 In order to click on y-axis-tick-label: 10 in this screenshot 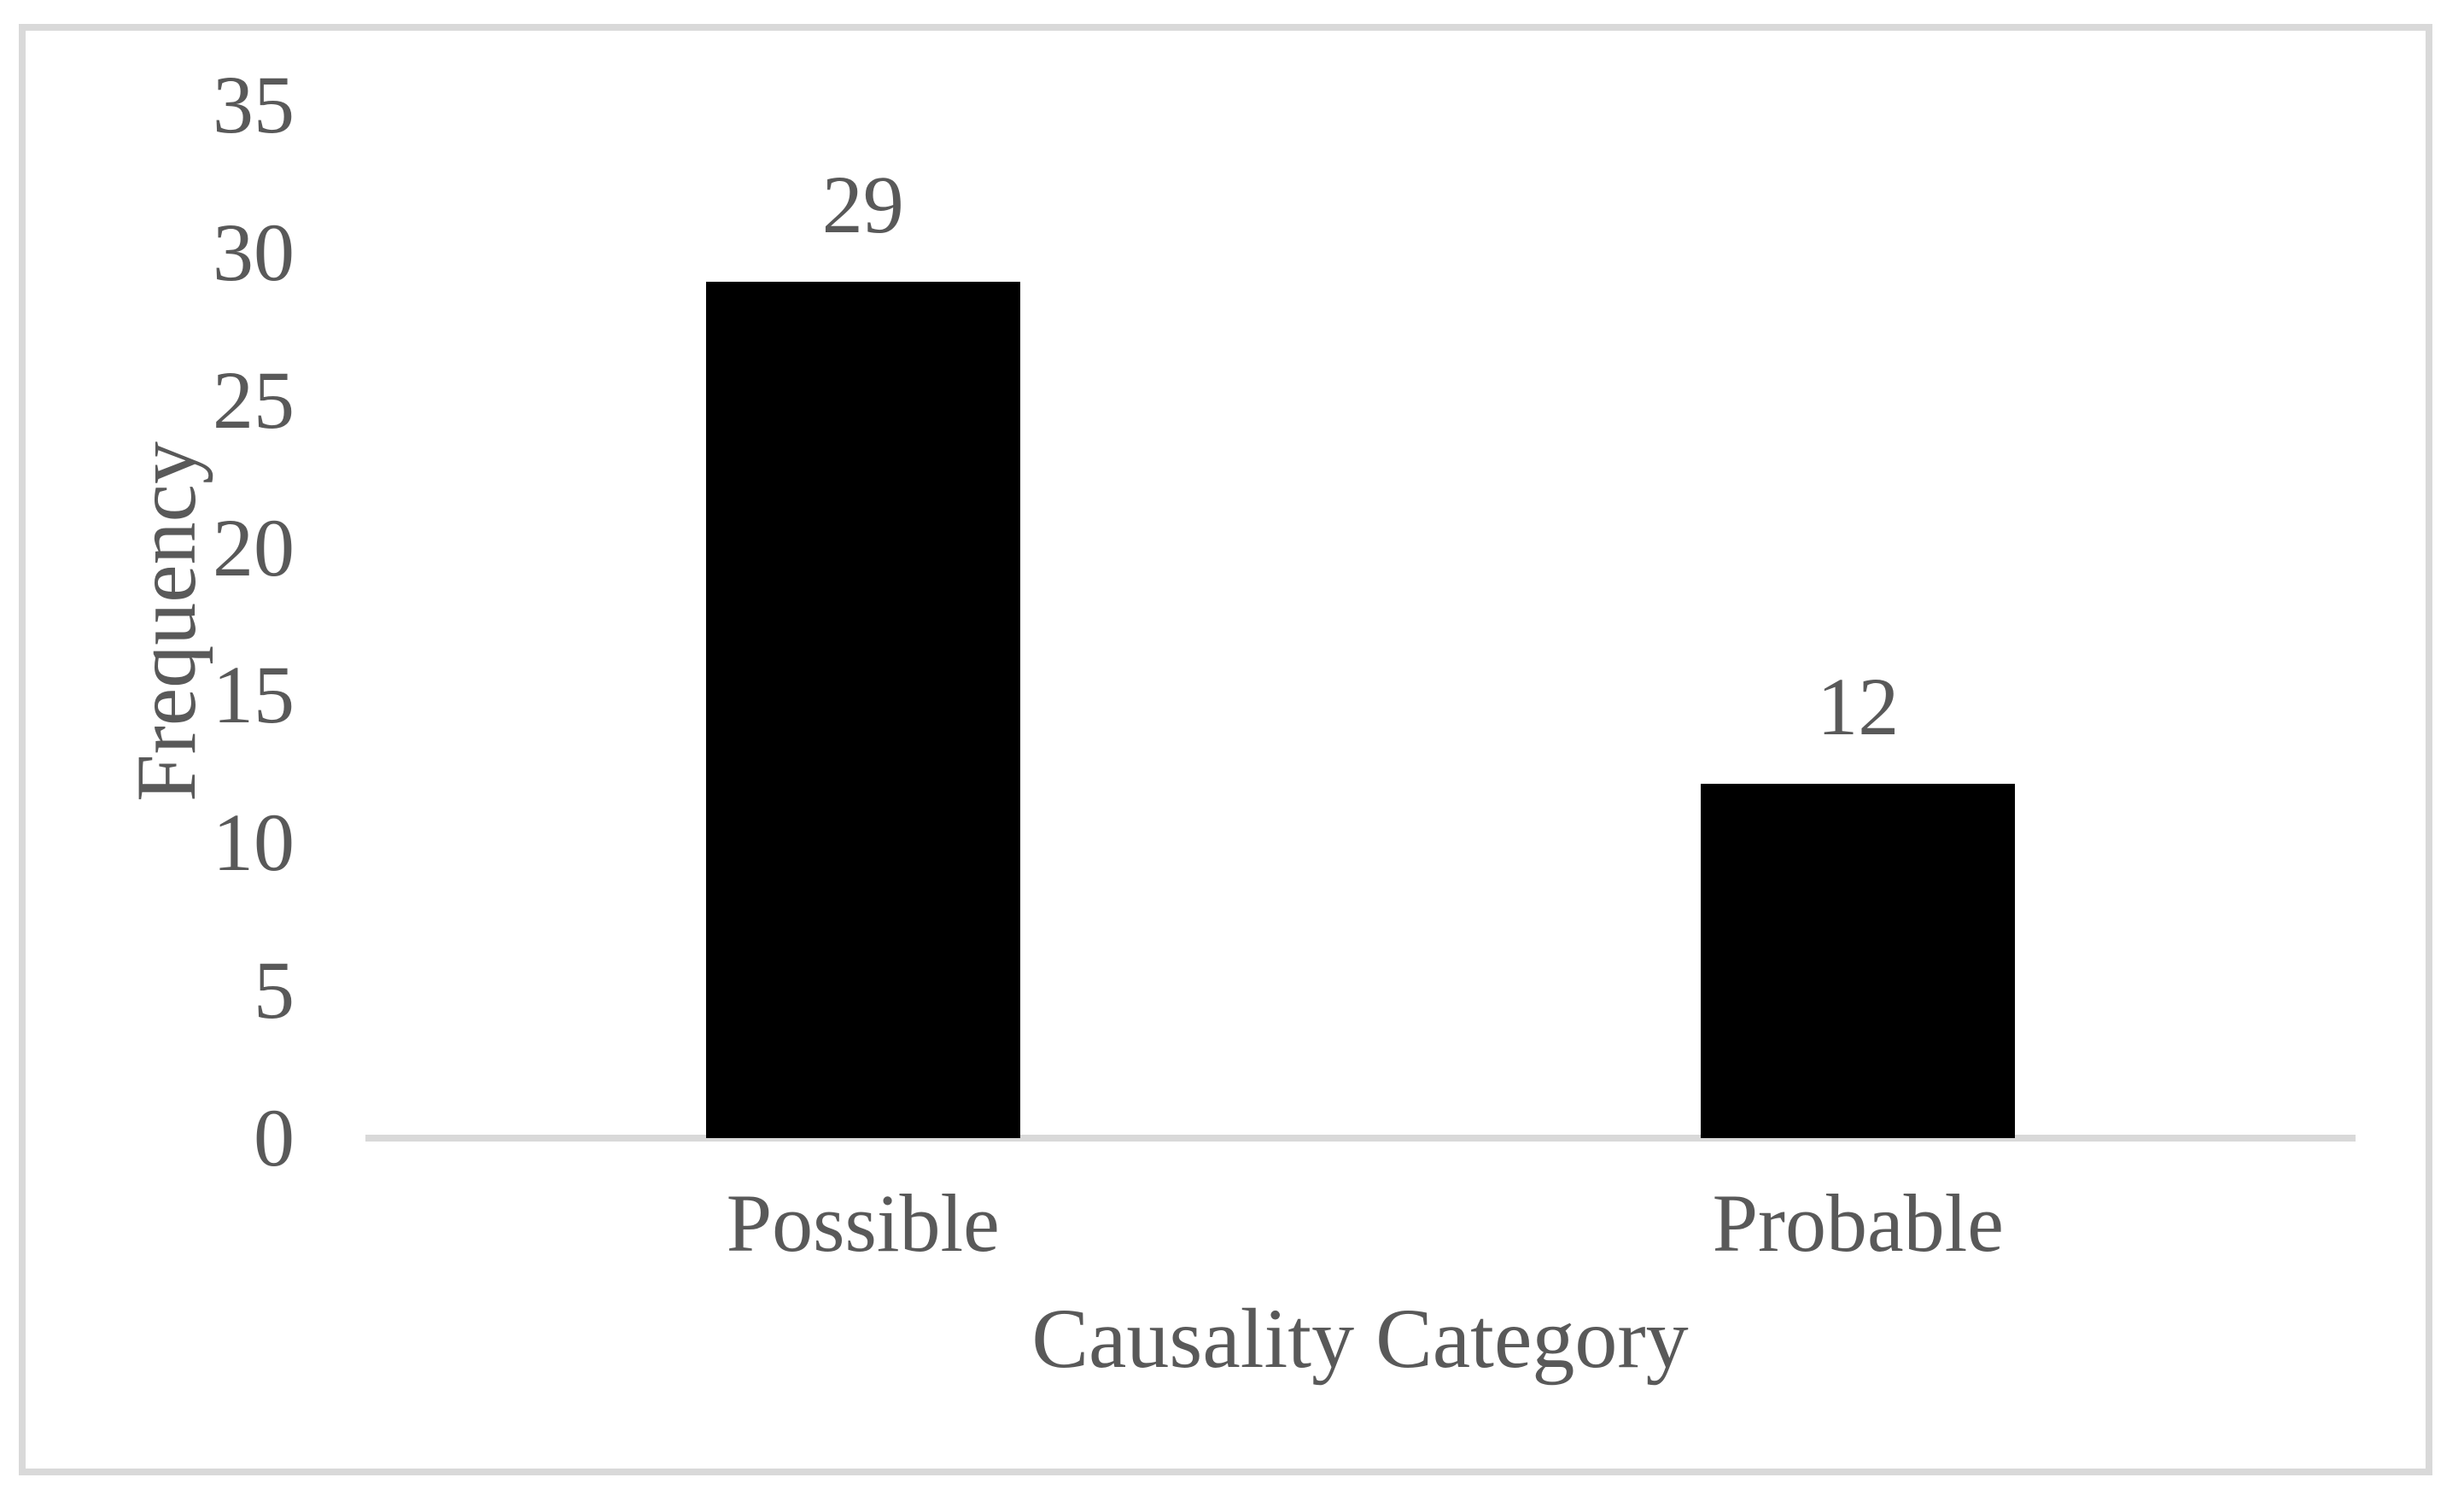, I will do `click(254, 843)`.